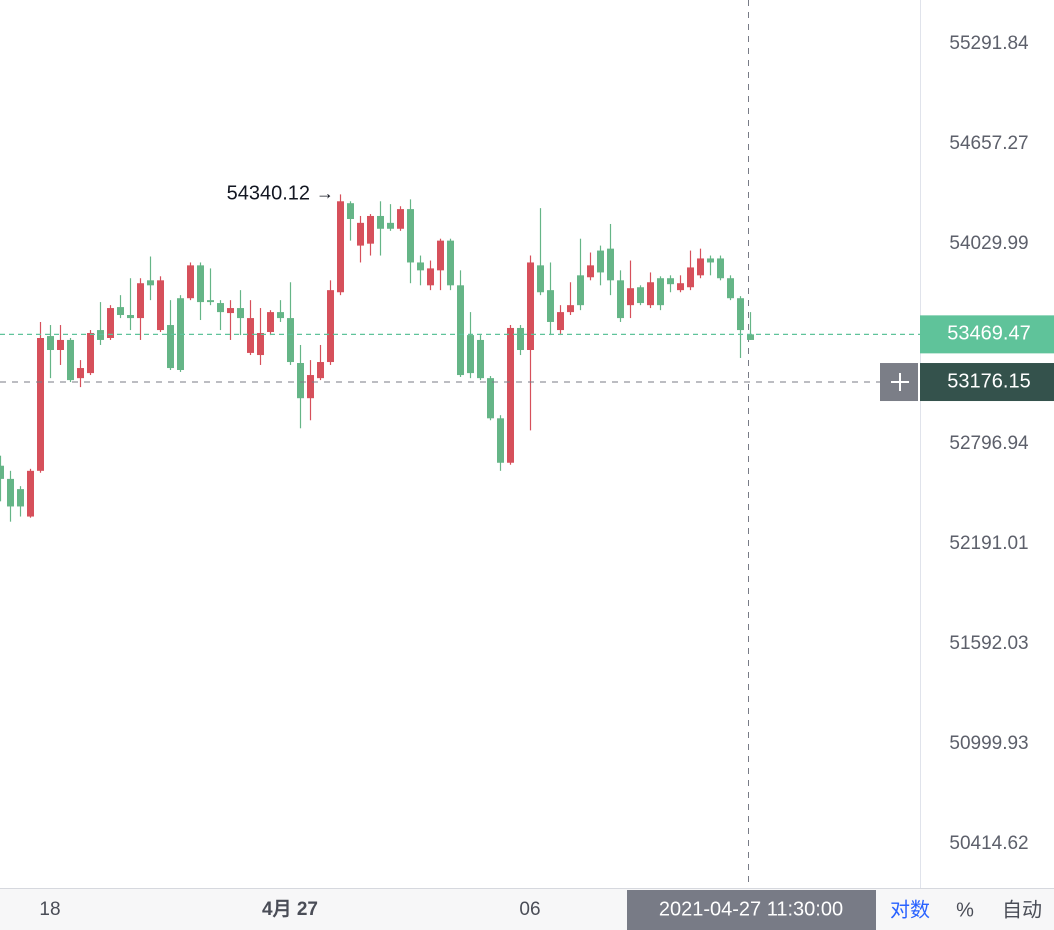 Image resolution: width=1054 pixels, height=930 pixels. I want to click on y-tick-label: 52191.01, so click(988, 543).